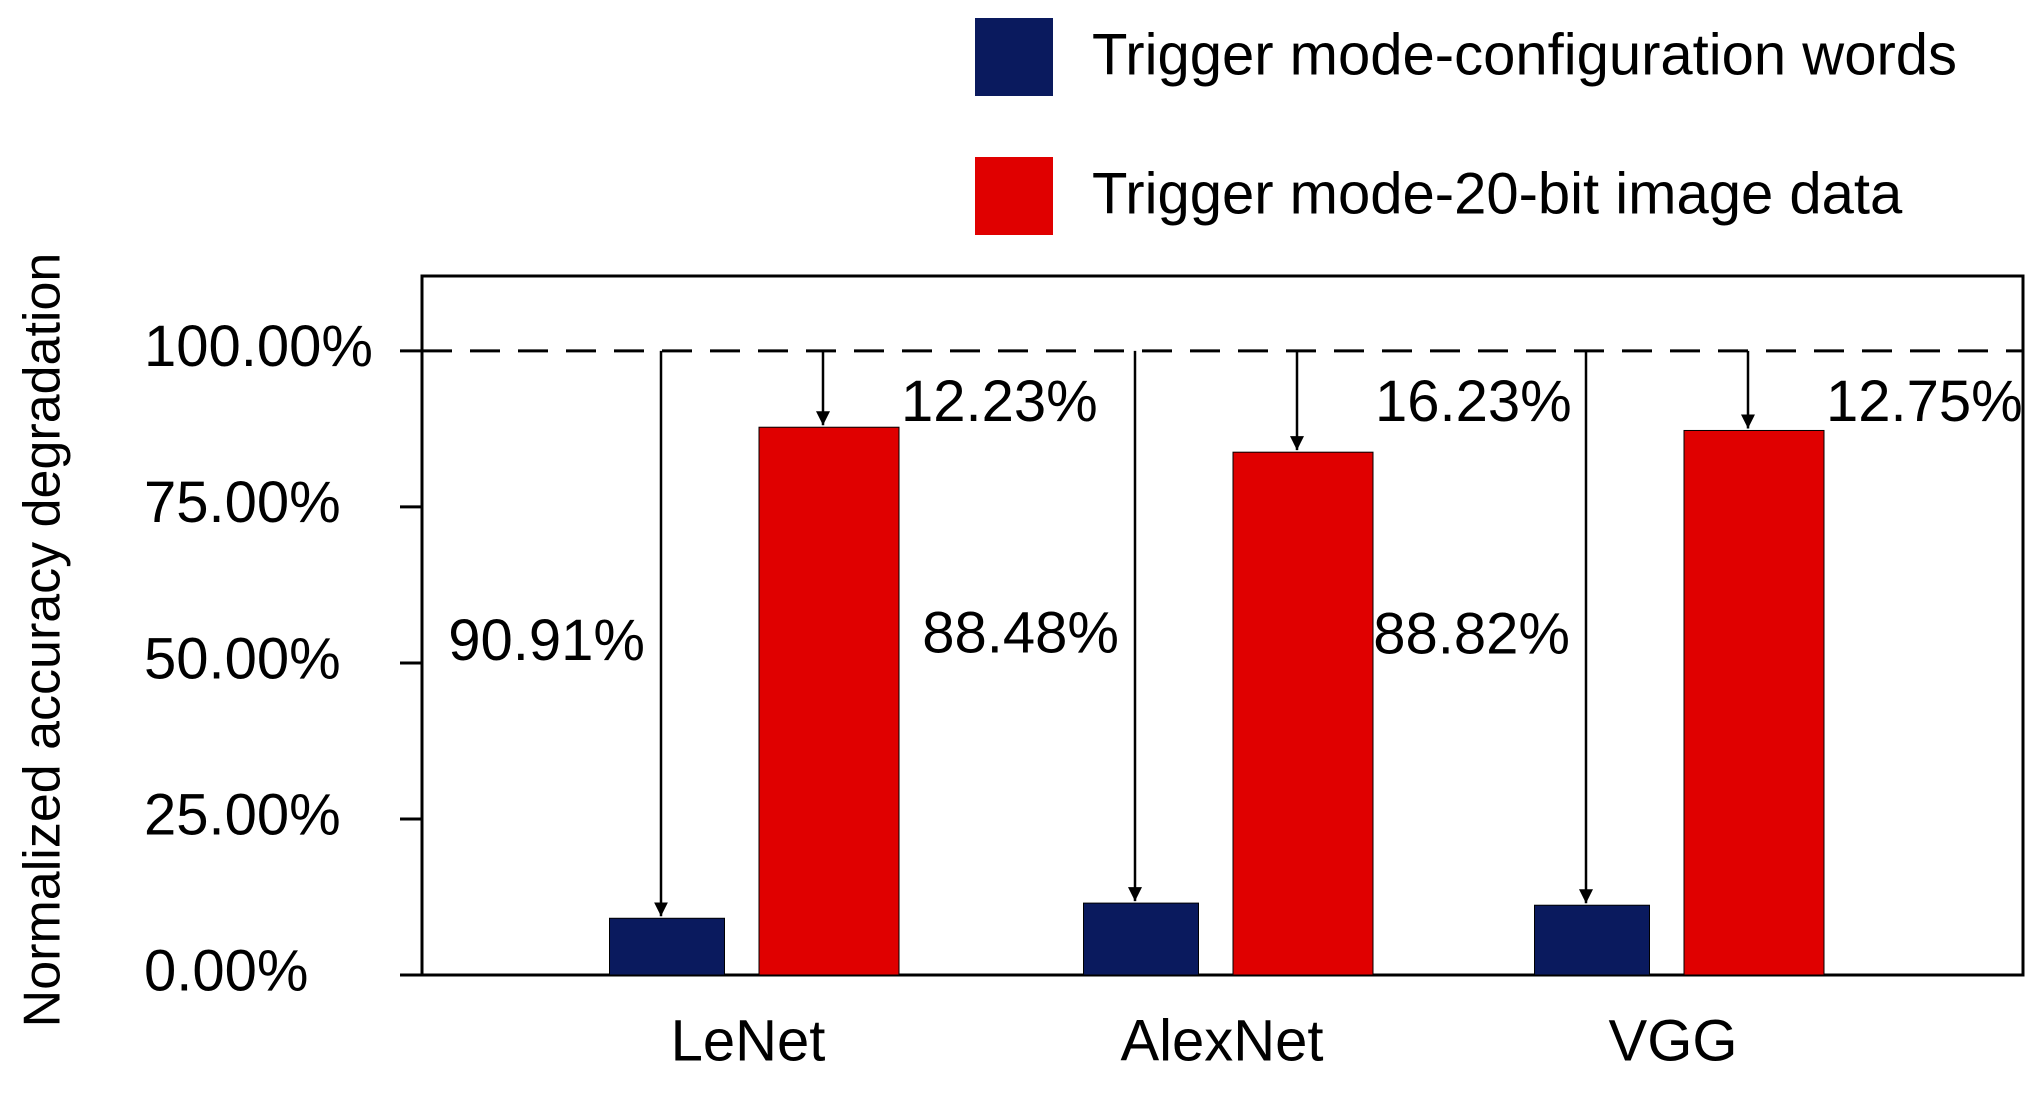 The width and height of the screenshot is (2039, 1102). Describe the element at coordinates (1020, 632) in the screenshot. I see `drop-label: 88.48%` at that location.